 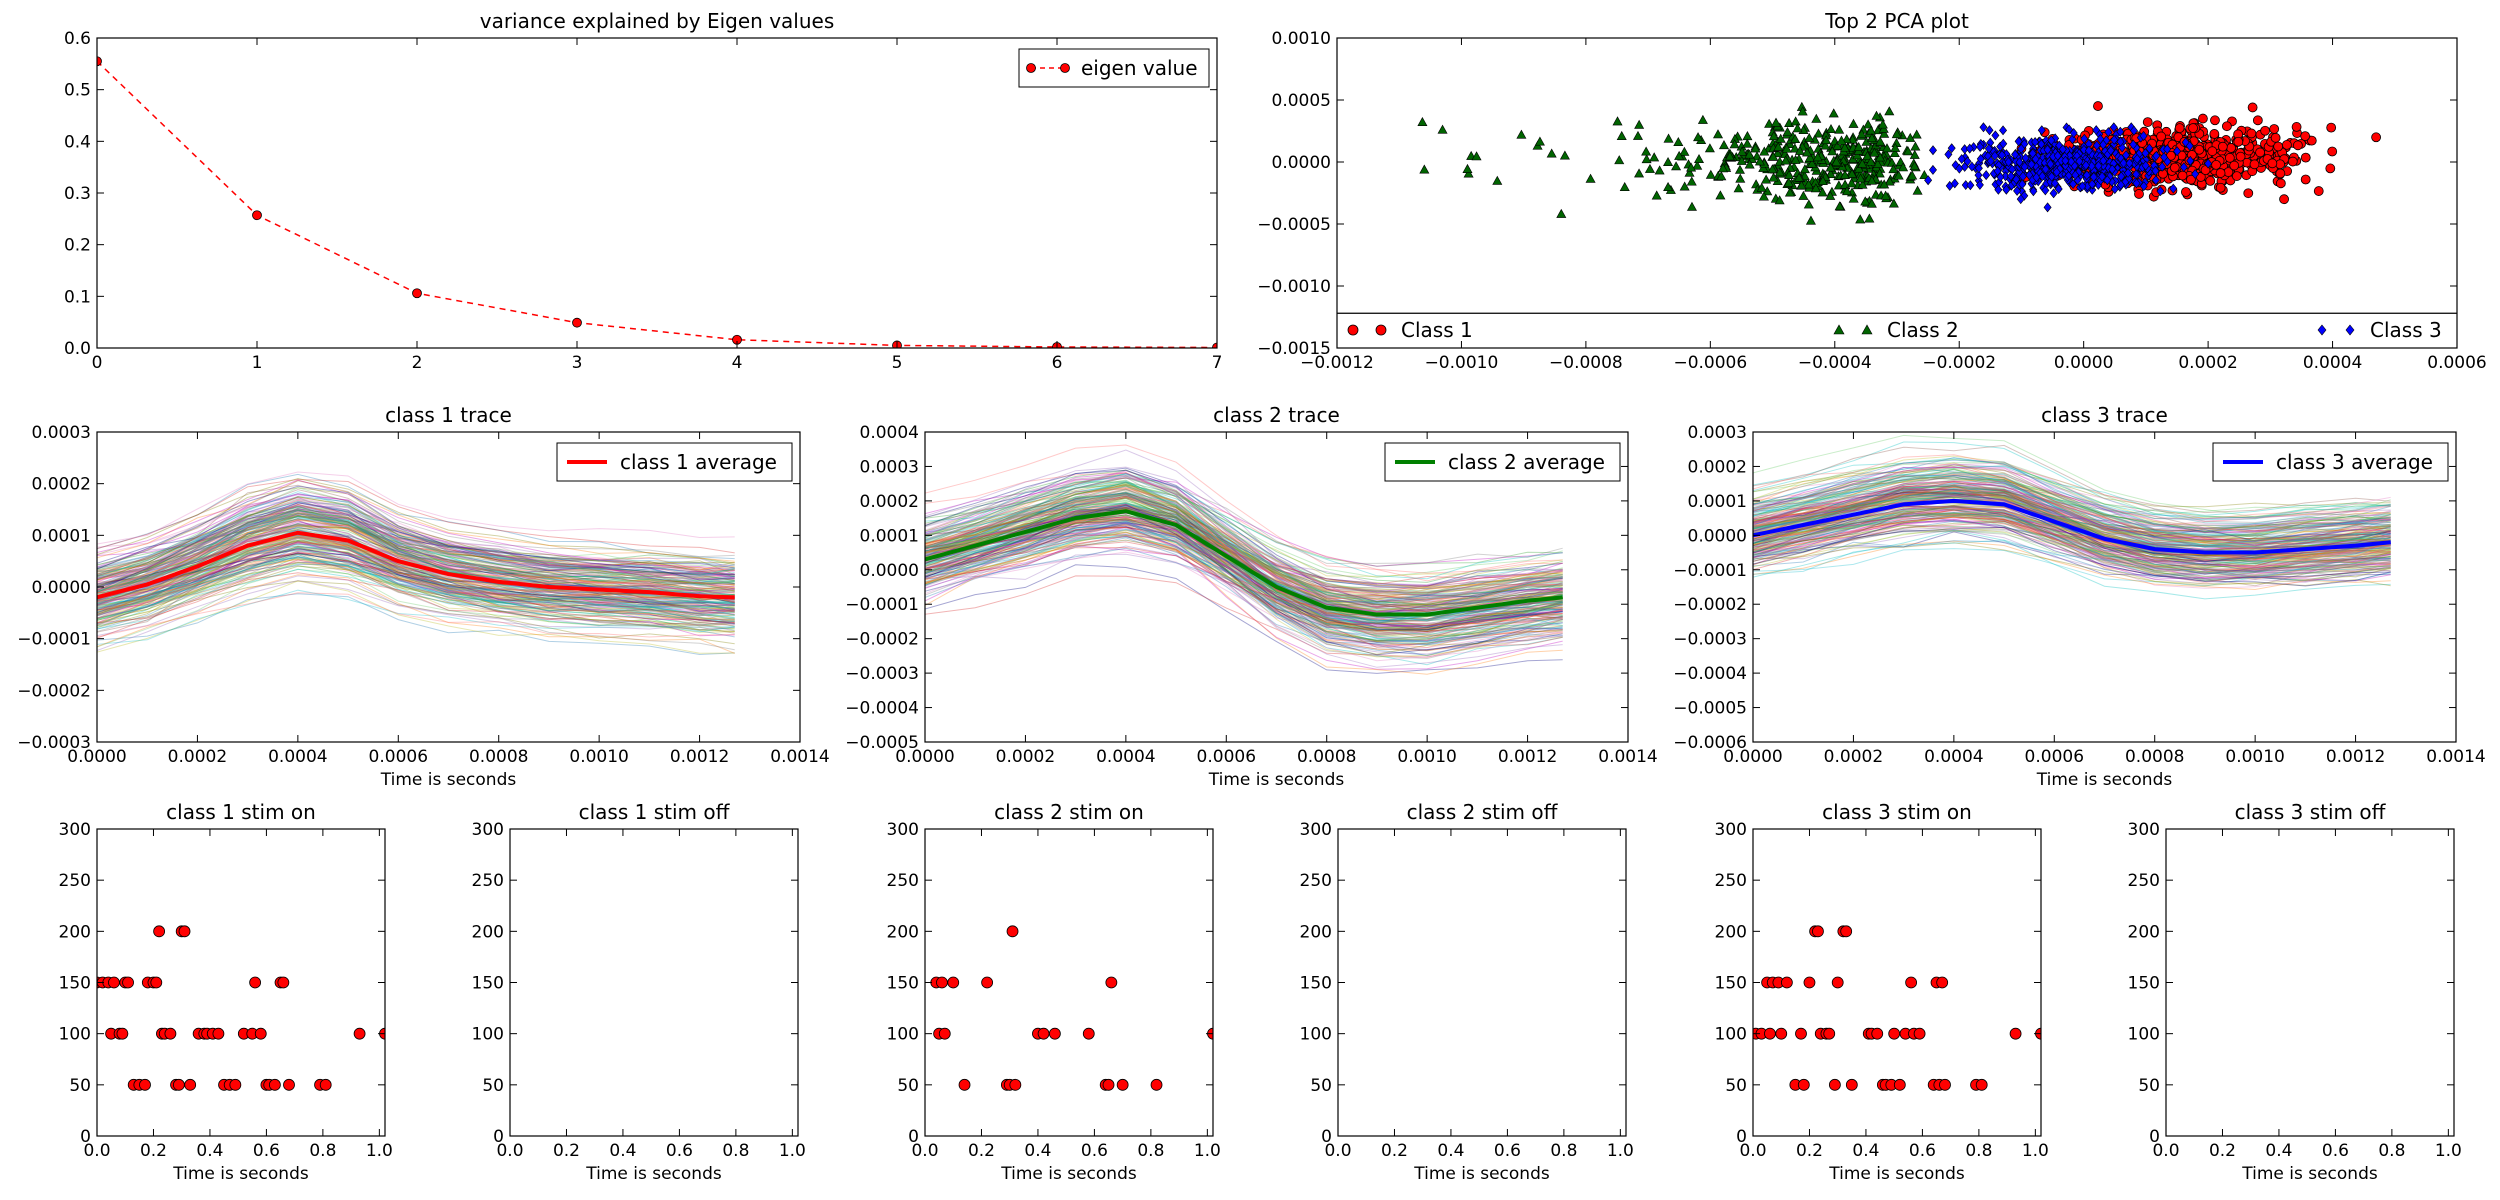 I want to click on x-tick-label: −0.0002, so click(x=1959, y=363).